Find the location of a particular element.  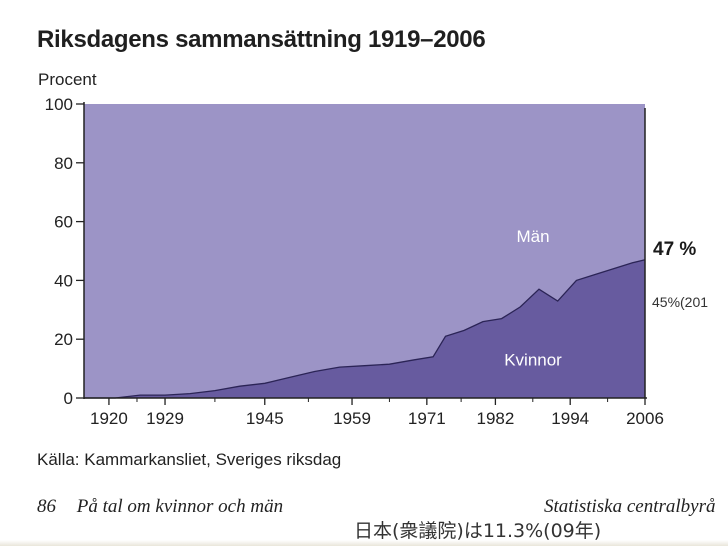

y-axis-label: Procent is located at coordinates (67, 79).